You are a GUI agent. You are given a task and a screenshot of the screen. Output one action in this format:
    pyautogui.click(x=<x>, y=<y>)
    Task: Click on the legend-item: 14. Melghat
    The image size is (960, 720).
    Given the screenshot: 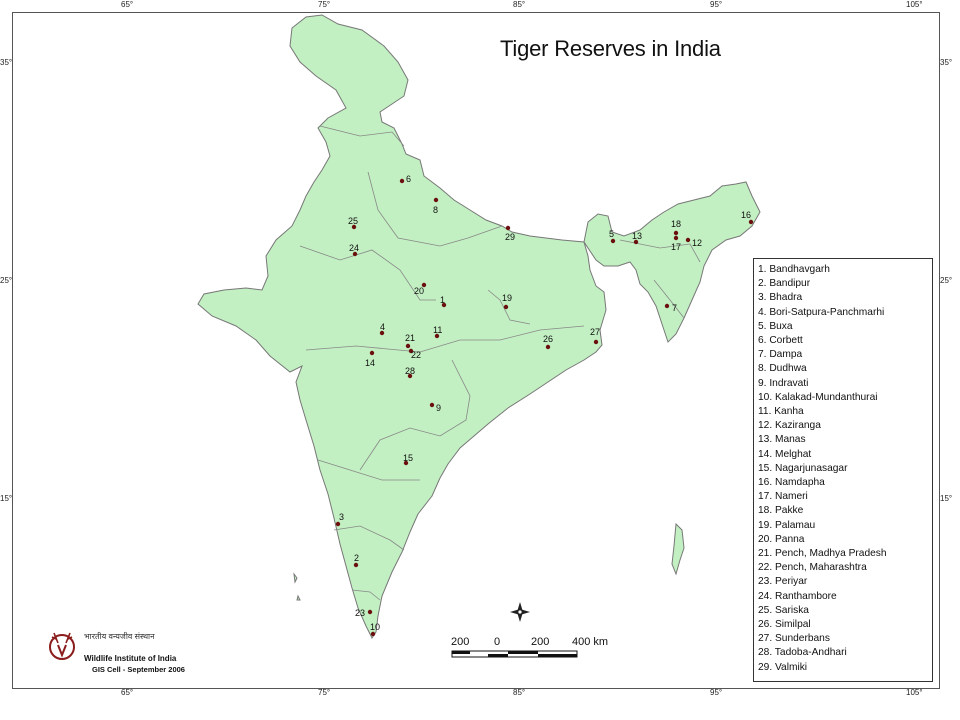 What is the action you would take?
    pyautogui.click(x=785, y=454)
    